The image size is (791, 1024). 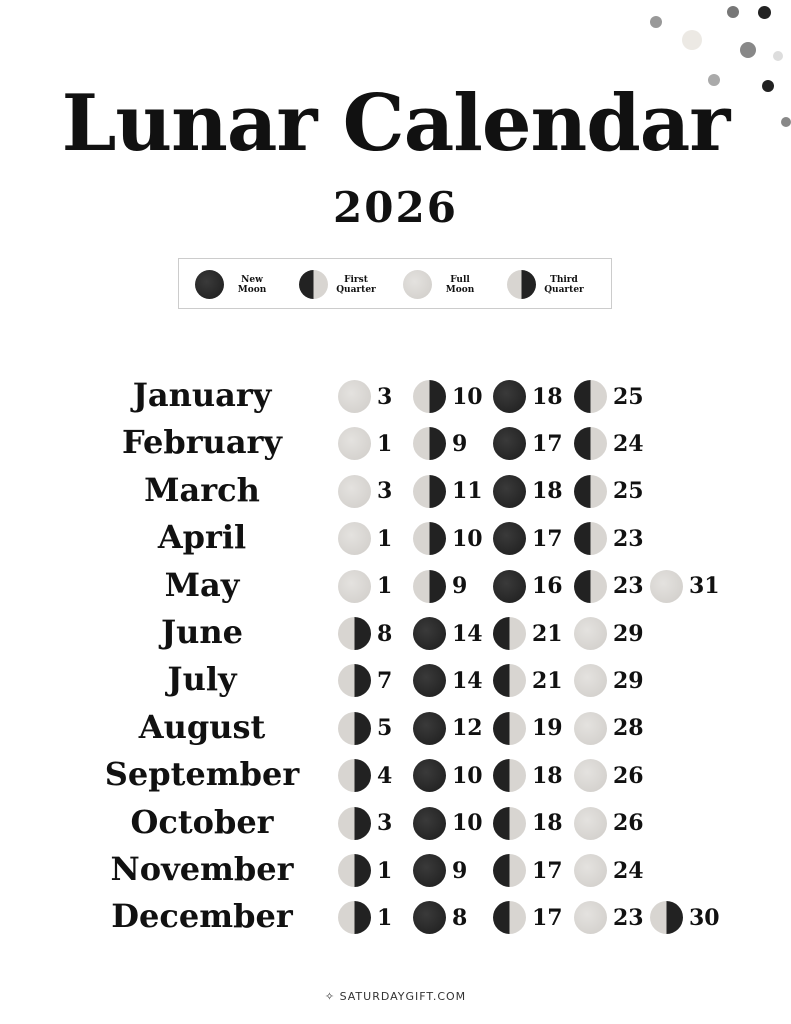 What do you see at coordinates (365, 776) in the screenshot?
I see `moon-event: 4` at bounding box center [365, 776].